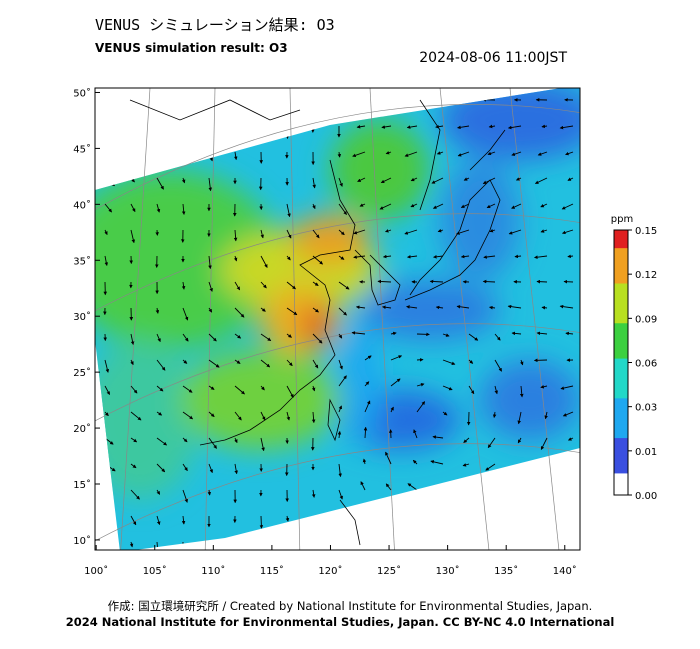 This screenshot has height=649, width=700. I want to click on y-tick-label: 15˚, so click(82, 485).